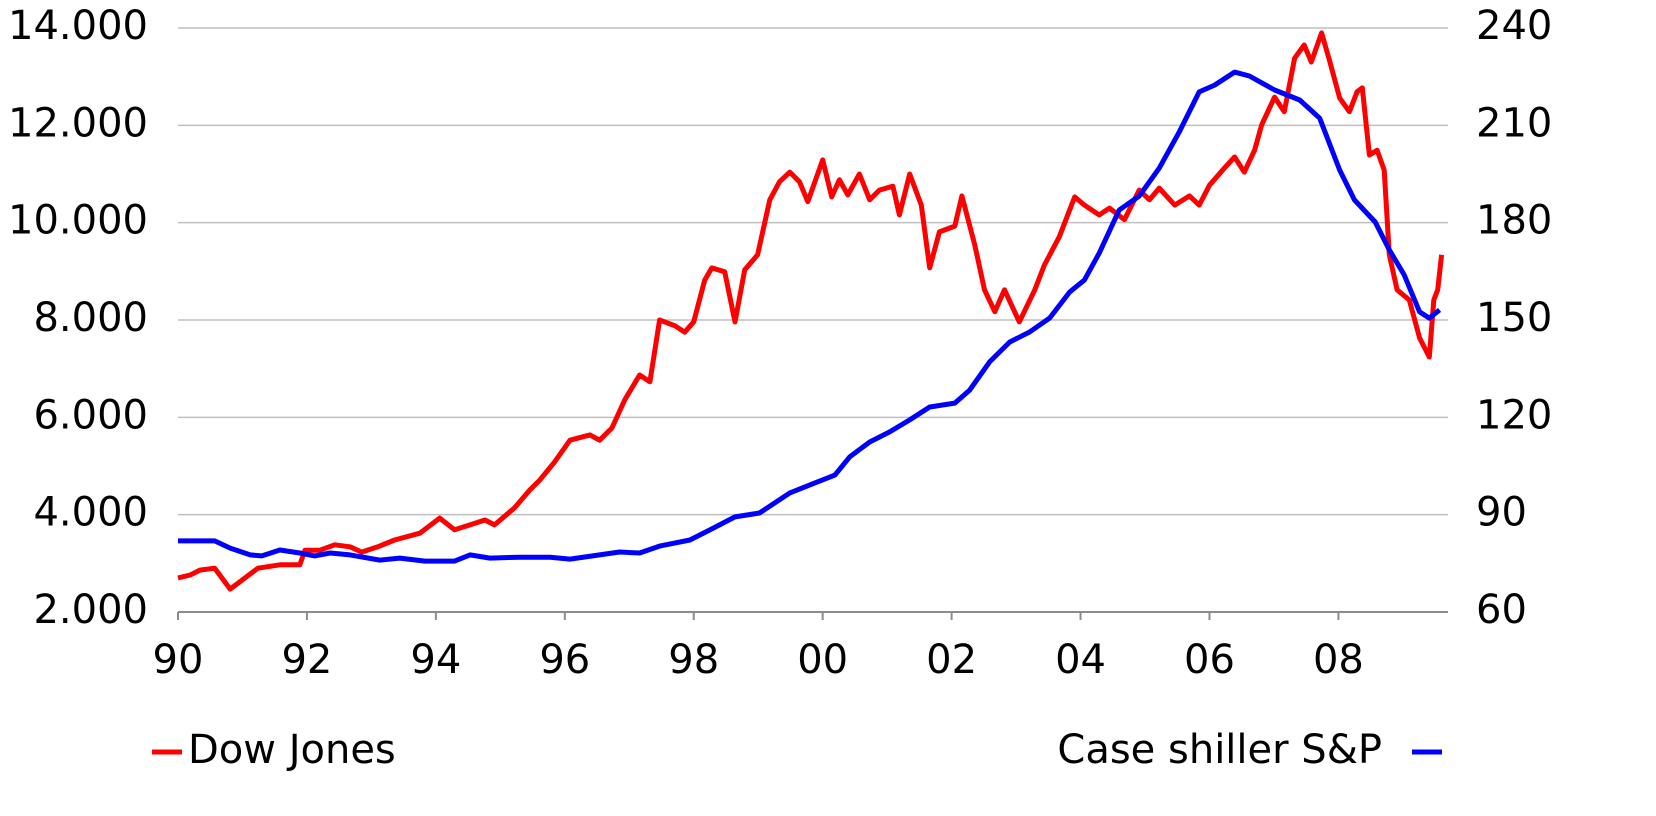  Describe the element at coordinates (1514, 26) in the screenshot. I see `y2-tick-label: 240` at that location.